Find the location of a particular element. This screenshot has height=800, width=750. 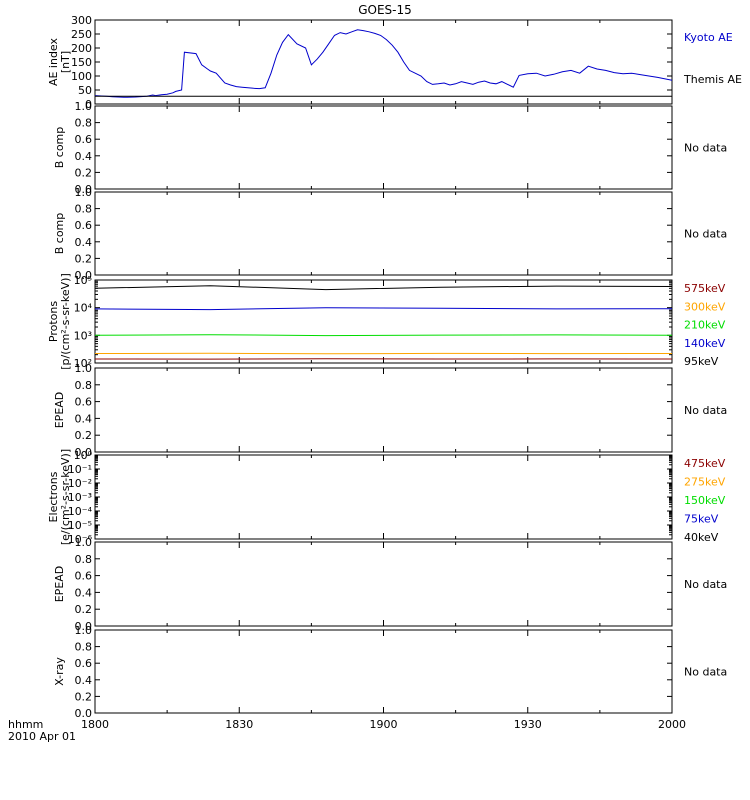

y-tick-label: 10⁰ is located at coordinates (83, 455).